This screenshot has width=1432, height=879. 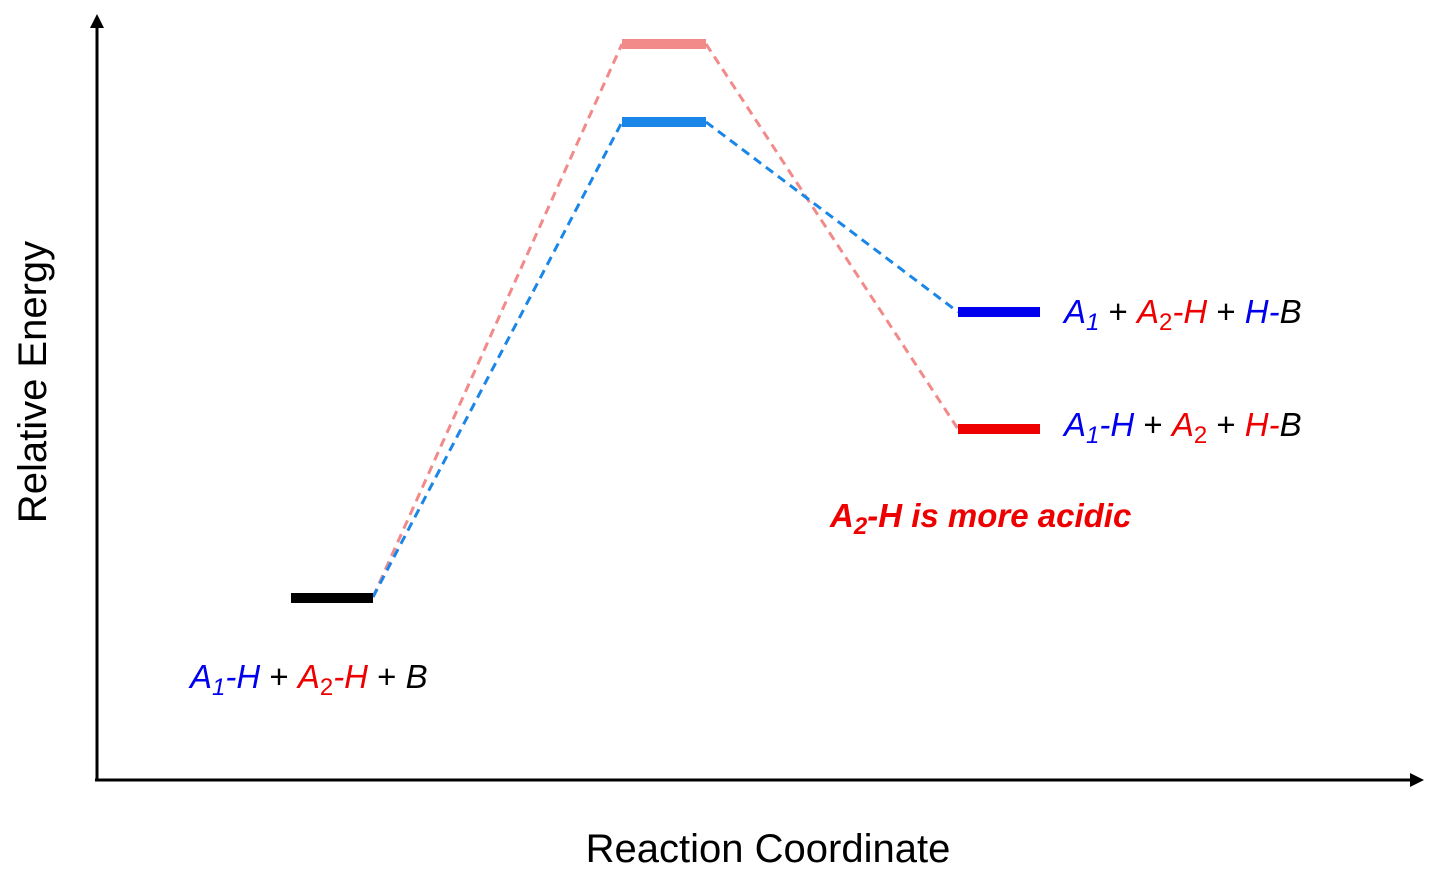 I want to click on product-lower-label: A1-H + A2 + H-B, so click(x=1182, y=427).